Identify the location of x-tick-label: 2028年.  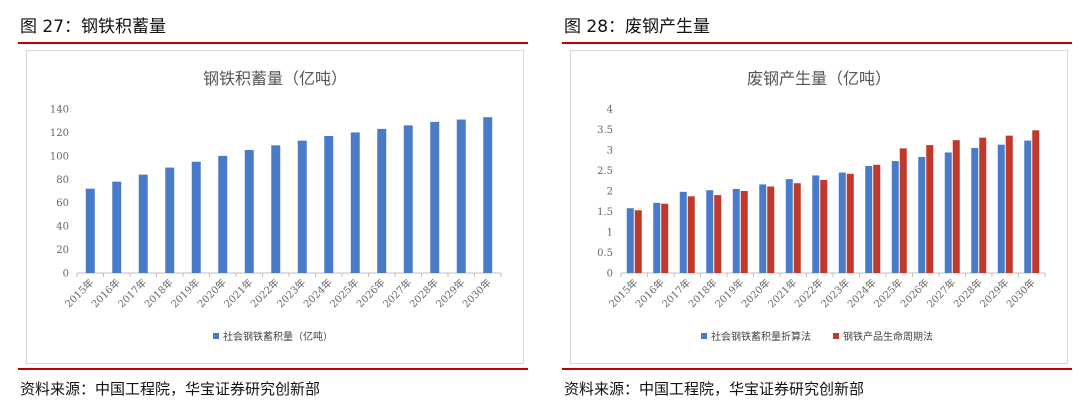
(424, 293).